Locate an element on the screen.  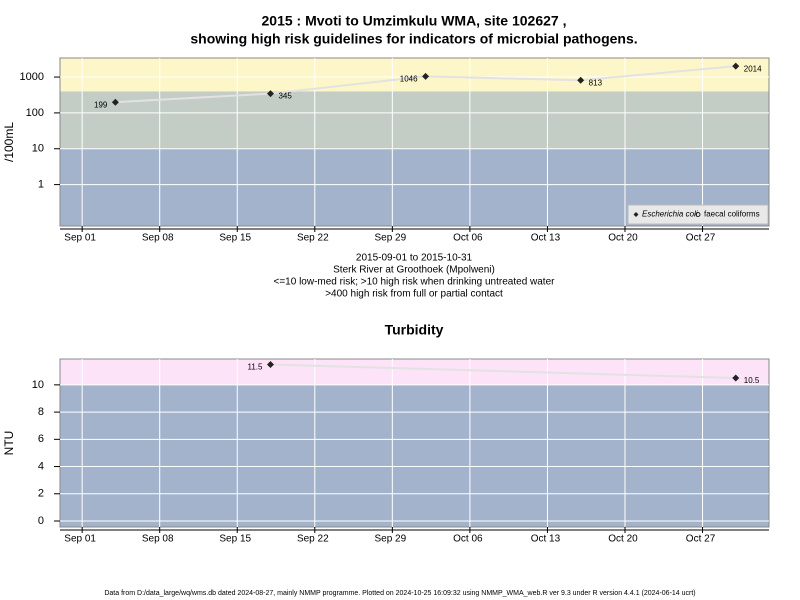
value-label: 345 is located at coordinates (285, 96).